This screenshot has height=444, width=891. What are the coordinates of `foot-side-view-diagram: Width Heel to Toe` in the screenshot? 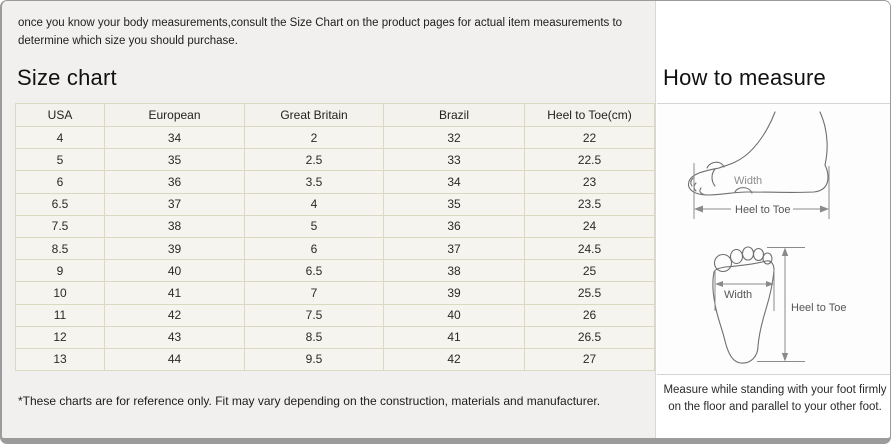 It's located at (758, 165).